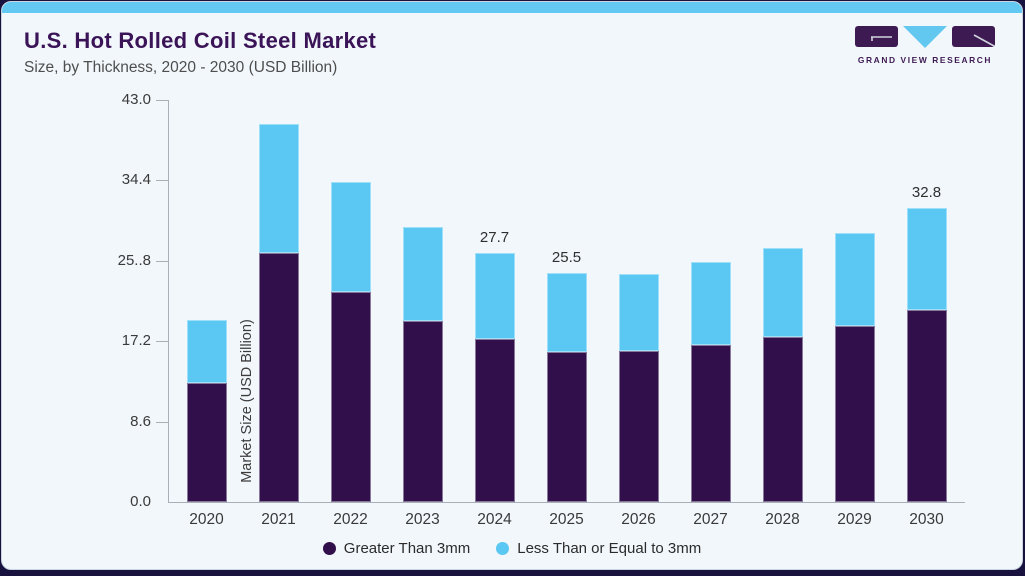 Image resolution: width=1025 pixels, height=576 pixels. Describe the element at coordinates (140, 421) in the screenshot. I see `y-tick-label: 8.6` at that location.